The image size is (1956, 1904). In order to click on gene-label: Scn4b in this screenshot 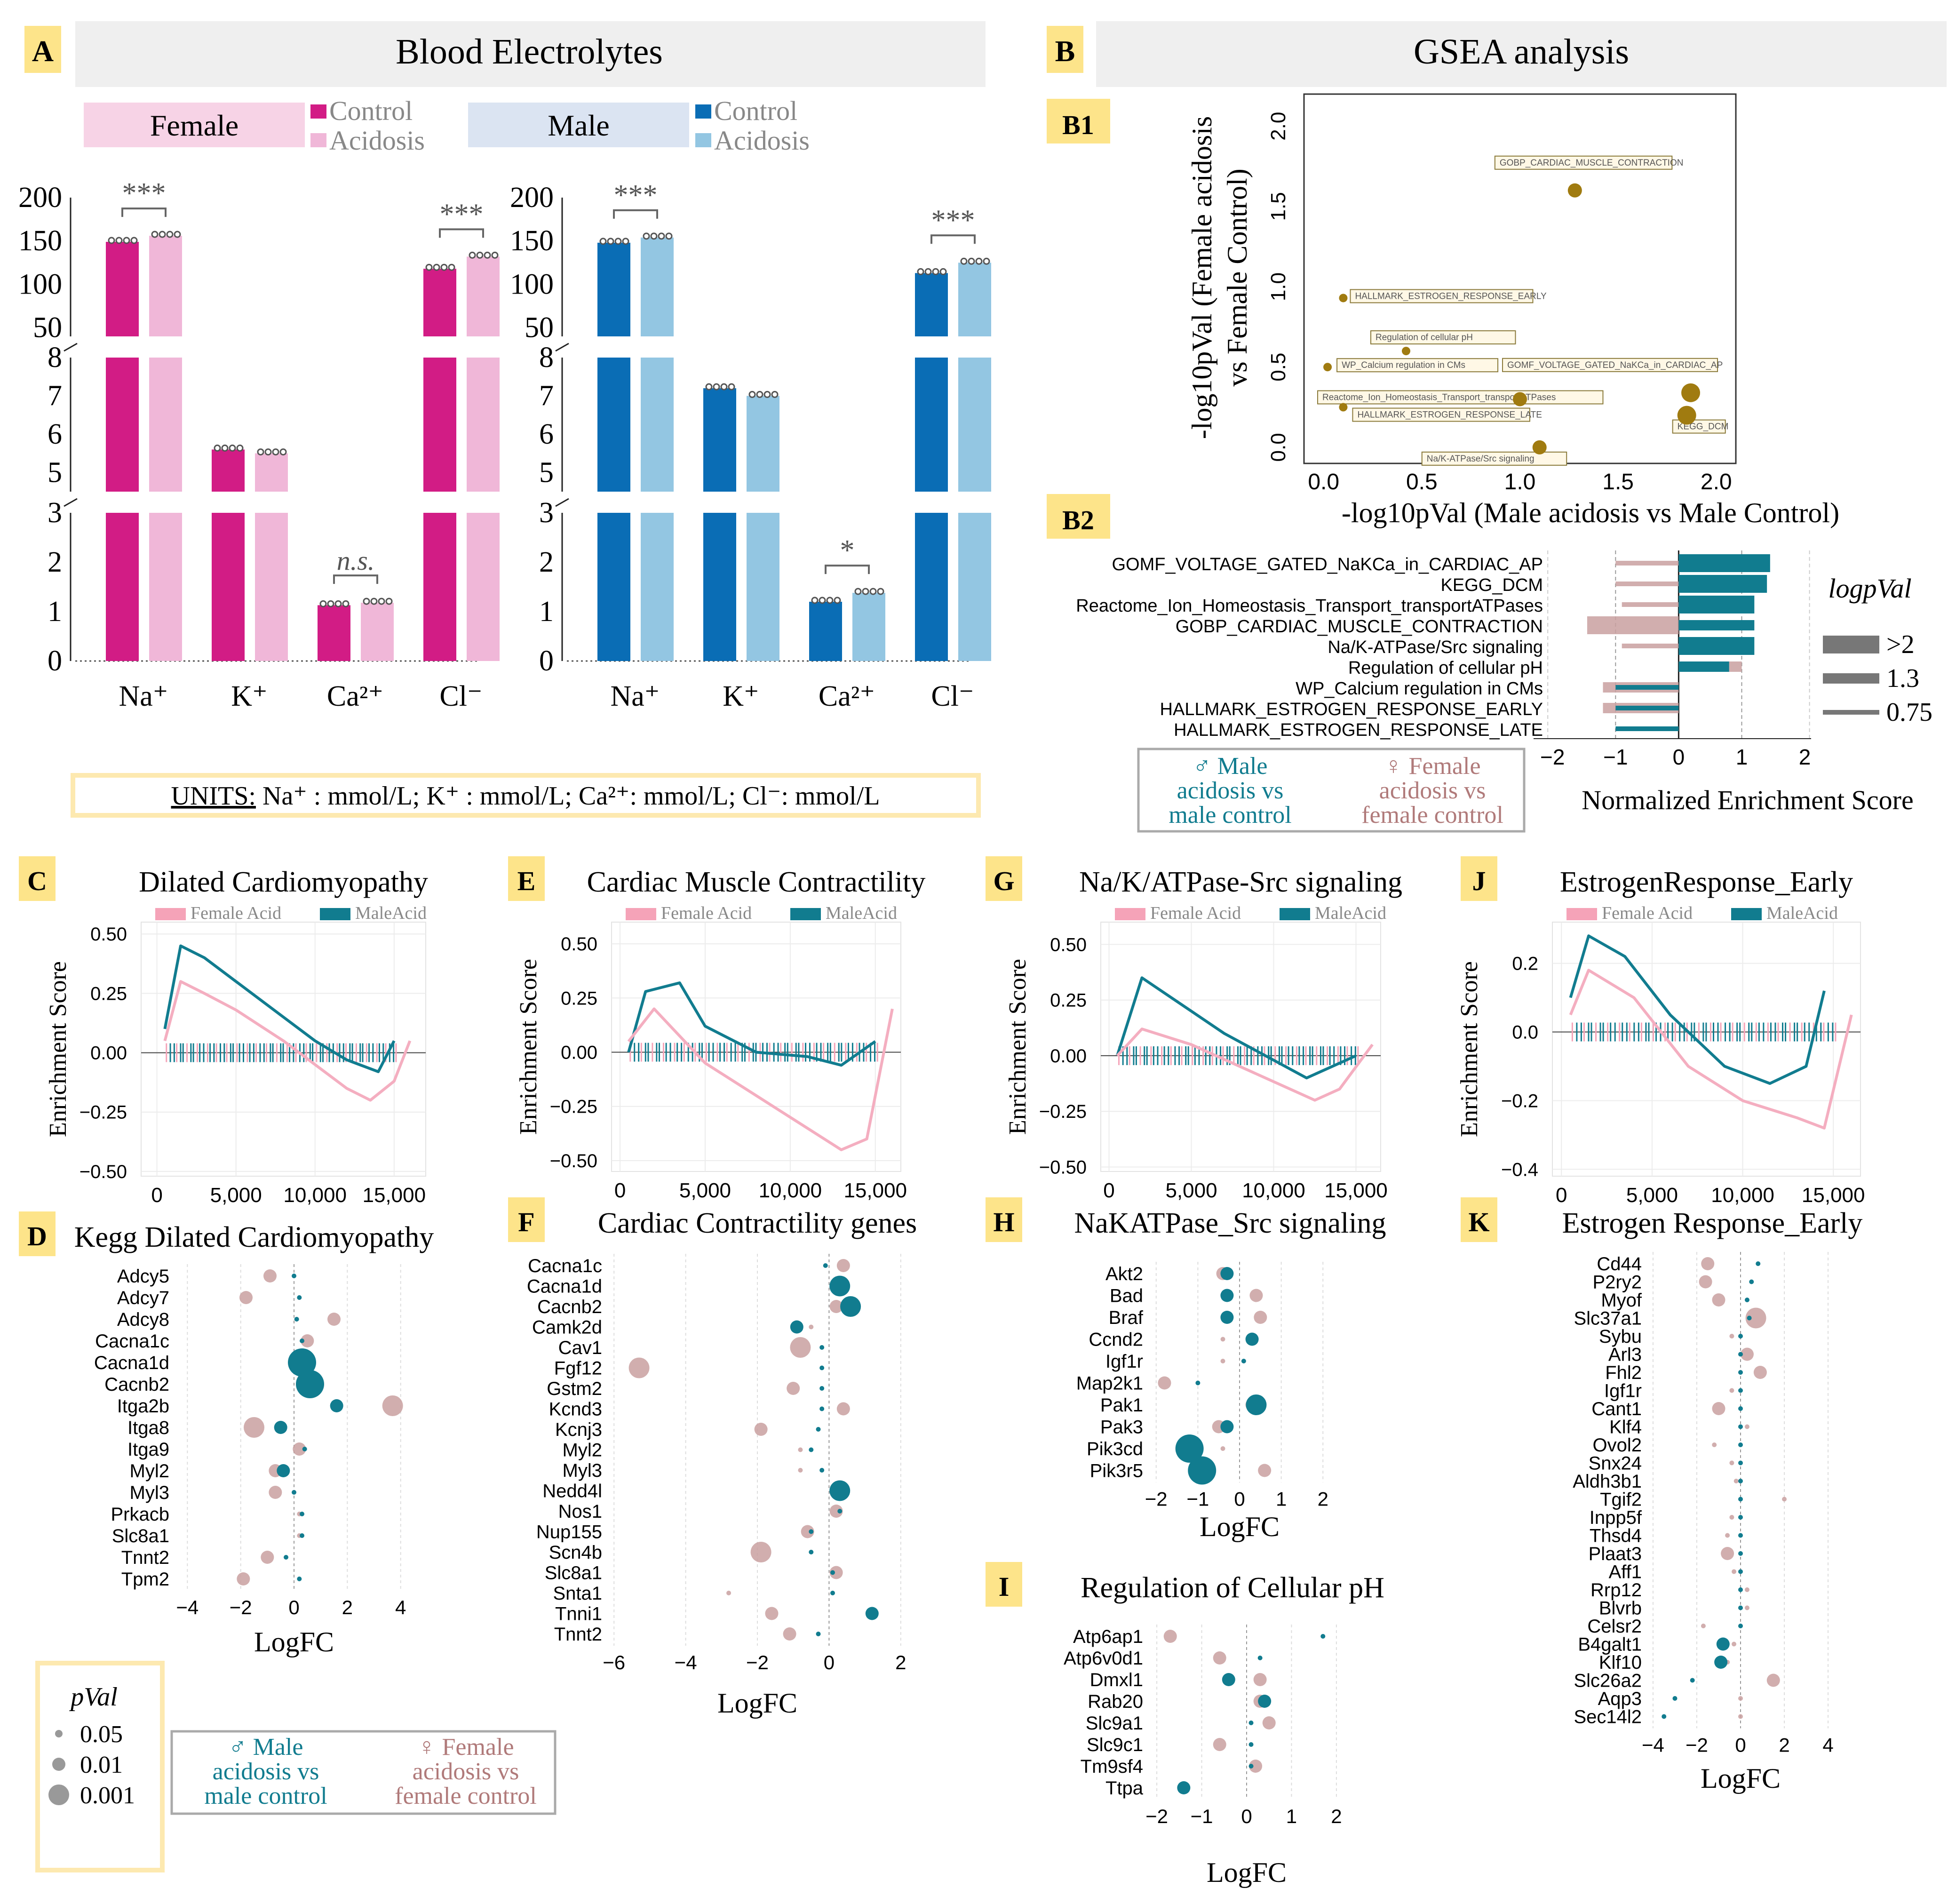, I will do `click(575, 1552)`.